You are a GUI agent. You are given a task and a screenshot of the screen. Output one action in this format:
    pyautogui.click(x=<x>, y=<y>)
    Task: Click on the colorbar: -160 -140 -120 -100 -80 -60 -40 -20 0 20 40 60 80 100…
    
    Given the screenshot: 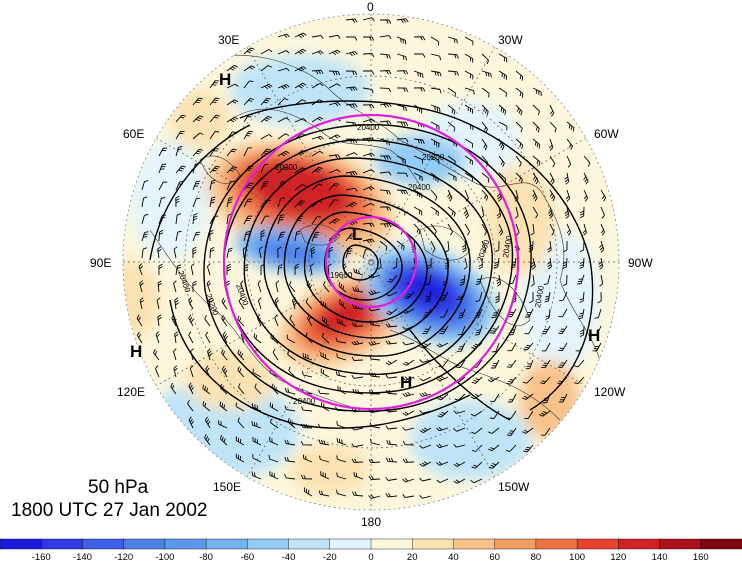 What is the action you would take?
    pyautogui.click(x=371, y=549)
    